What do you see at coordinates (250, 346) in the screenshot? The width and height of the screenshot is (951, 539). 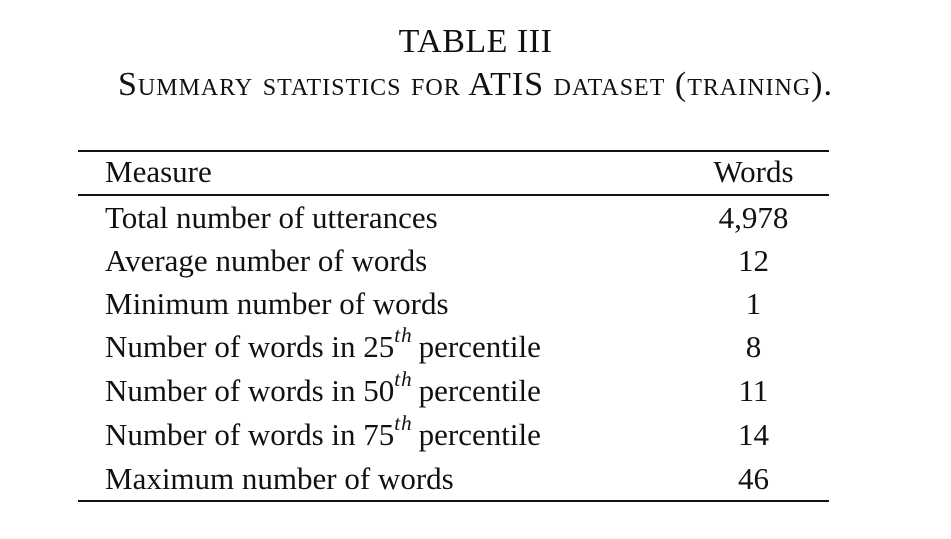 I see `row-measure-prefix: Number of words in 25` at bounding box center [250, 346].